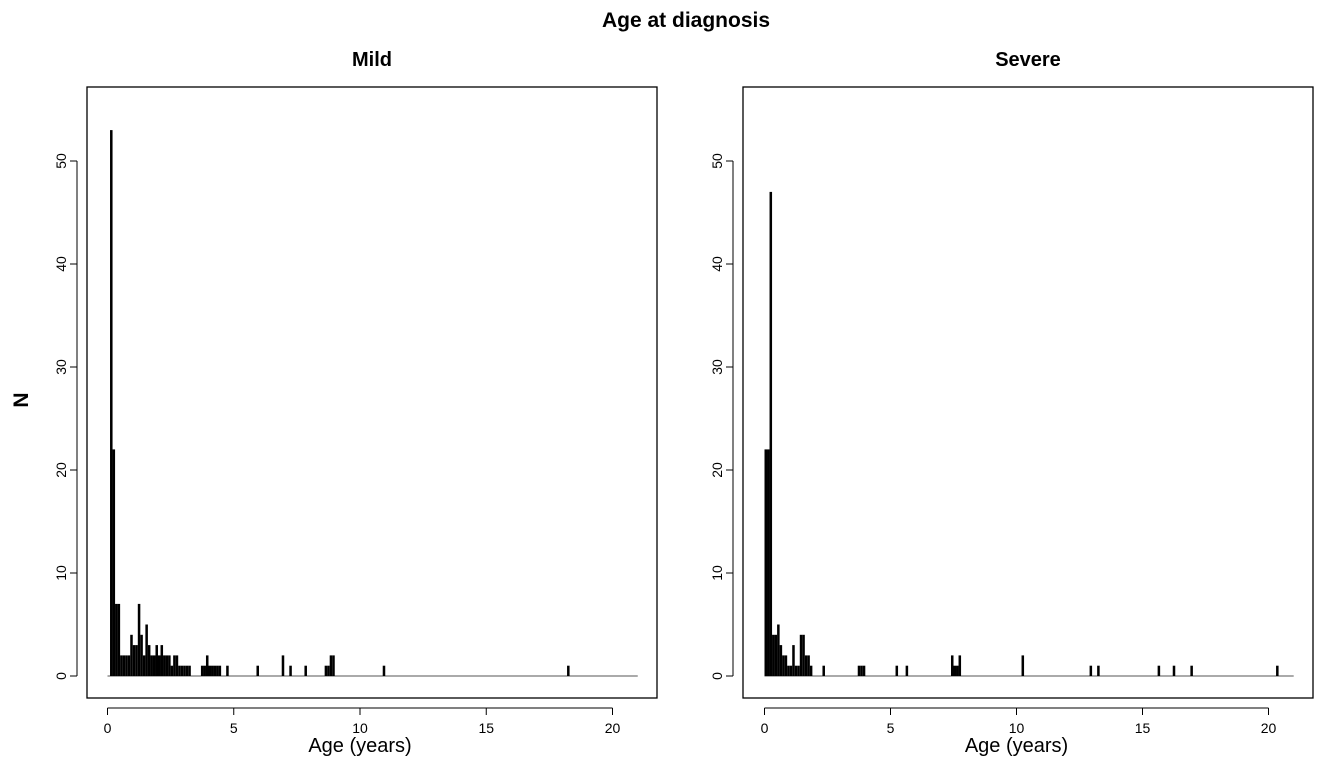 This screenshot has width=1323, height=762. What do you see at coordinates (686, 20) in the screenshot?
I see `figure-title: Age at diagnosis` at bounding box center [686, 20].